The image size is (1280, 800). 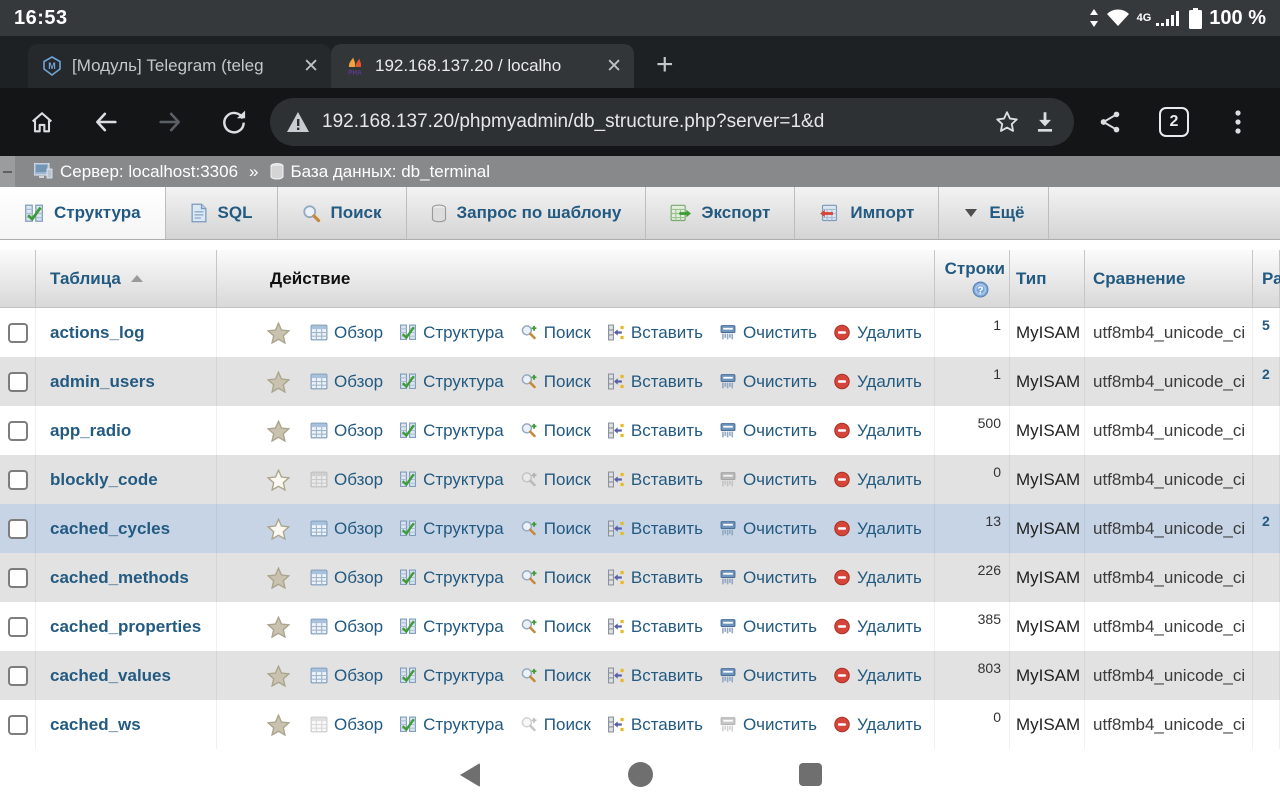 What do you see at coordinates (91, 430) in the screenshot?
I see `table-name-link: app_radio` at bounding box center [91, 430].